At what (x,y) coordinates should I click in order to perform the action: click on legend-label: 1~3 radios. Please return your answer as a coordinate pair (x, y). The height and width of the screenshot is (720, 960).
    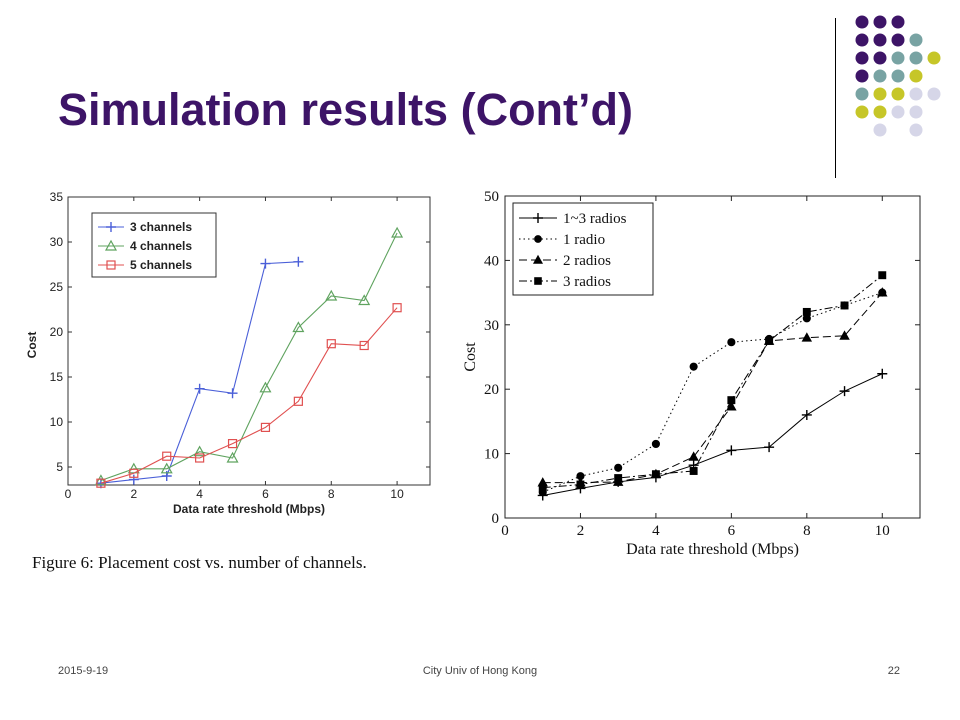
    Looking at the image, I should click on (595, 219).